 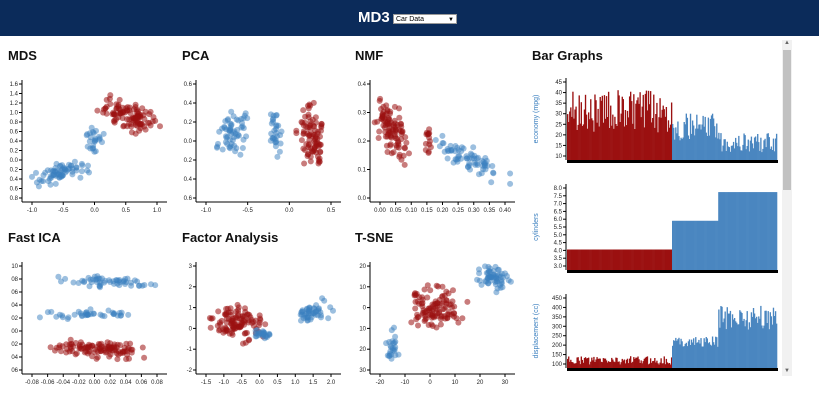 I want to click on bar-y-tick-label: 200, so click(x=557, y=346).